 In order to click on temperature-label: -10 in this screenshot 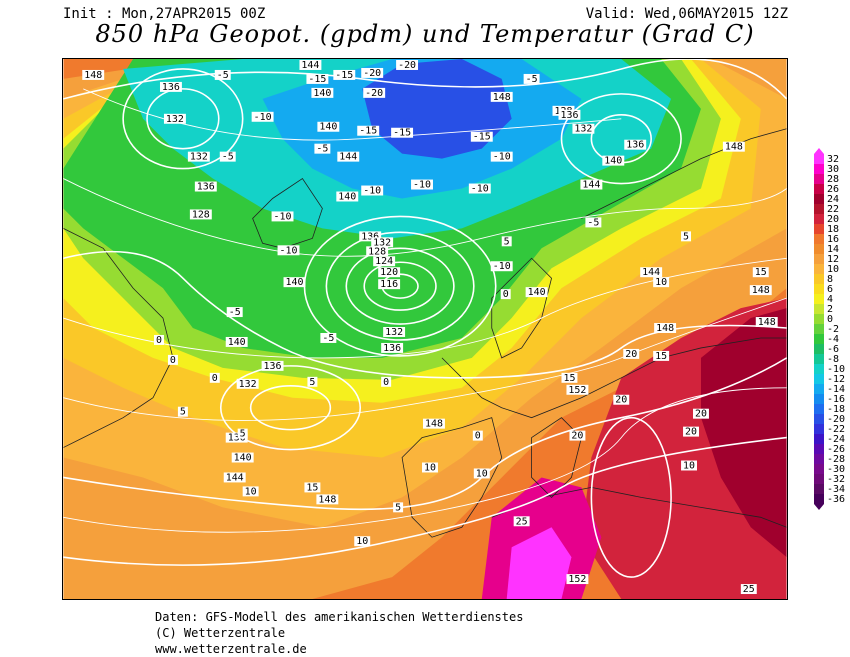, I will do `click(502, 266)`.